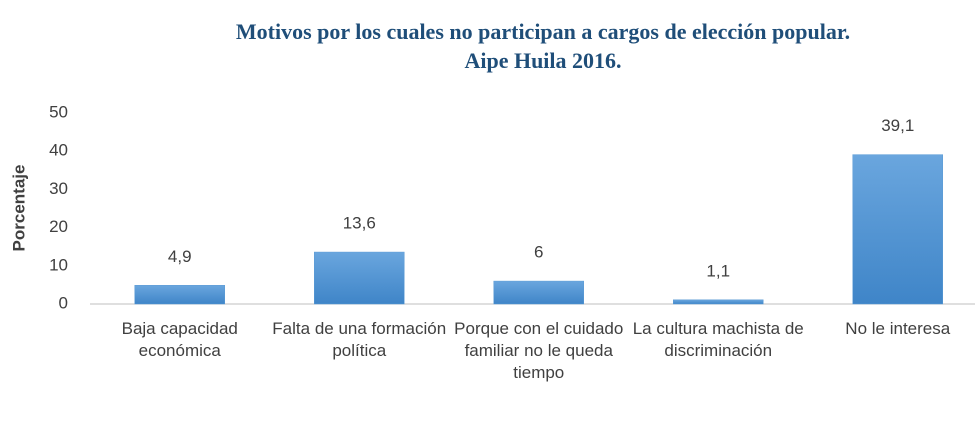 The height and width of the screenshot is (432, 975). What do you see at coordinates (542, 60) in the screenshot?
I see `chart-title: Aipe Huila 2016.` at bounding box center [542, 60].